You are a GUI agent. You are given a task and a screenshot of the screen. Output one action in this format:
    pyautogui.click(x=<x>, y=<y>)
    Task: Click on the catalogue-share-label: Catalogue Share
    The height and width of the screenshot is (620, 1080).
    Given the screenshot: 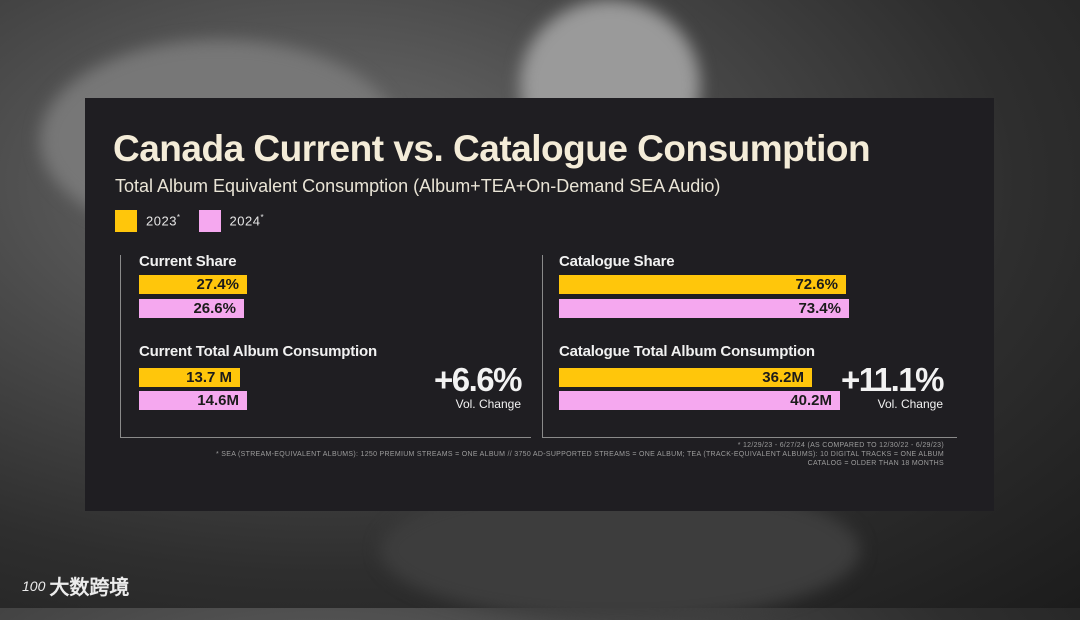 What is the action you would take?
    pyautogui.click(x=617, y=261)
    